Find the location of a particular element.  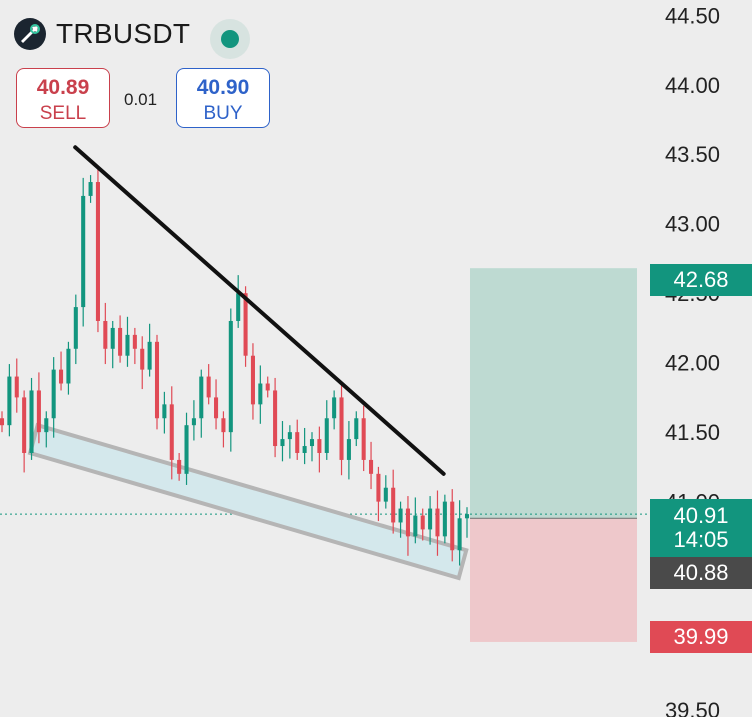

stop-loss-price: 39.99 is located at coordinates (701, 636).